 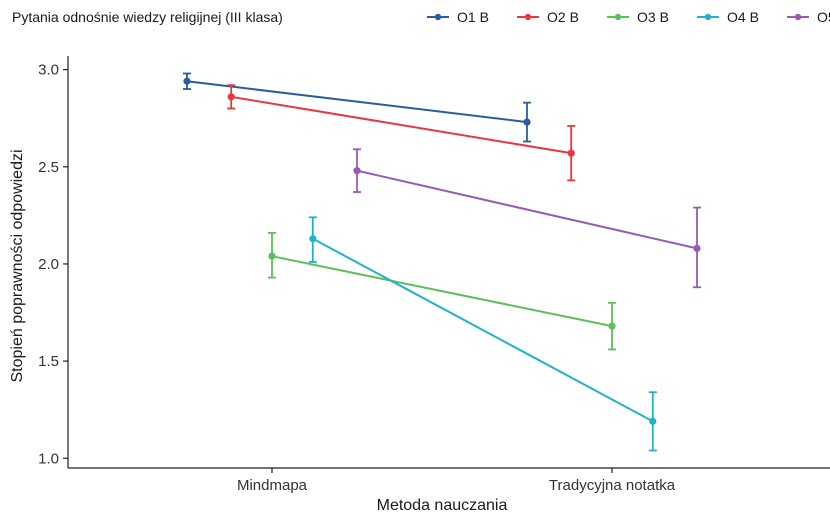 What do you see at coordinates (612, 485) in the screenshot?
I see `x-tick-label: Tradycyjna notatka` at bounding box center [612, 485].